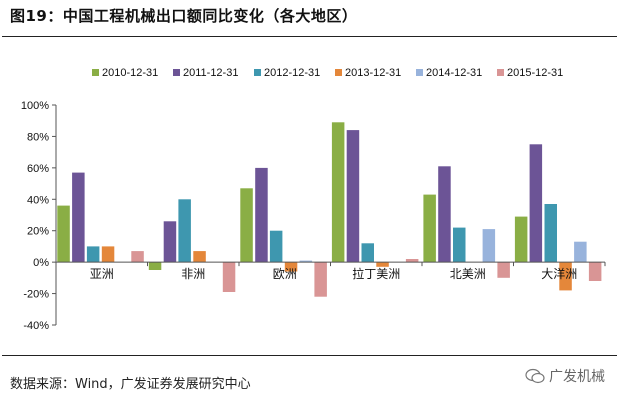  What do you see at coordinates (309, 355) in the screenshot?
I see `bottom-rule` at bounding box center [309, 355].